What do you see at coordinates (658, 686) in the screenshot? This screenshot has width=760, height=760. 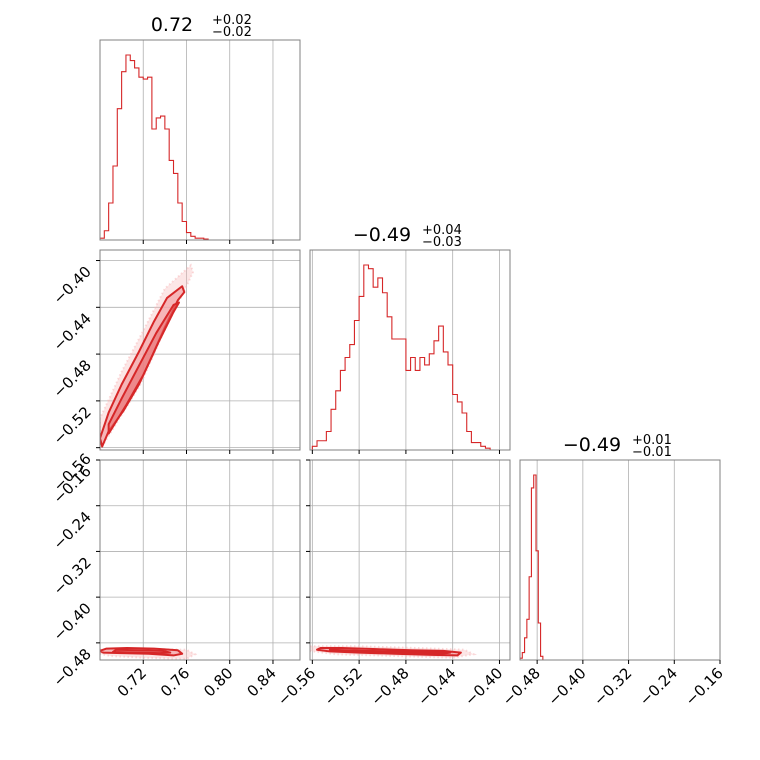 I see `x-tick-label: −0.24` at bounding box center [658, 686].